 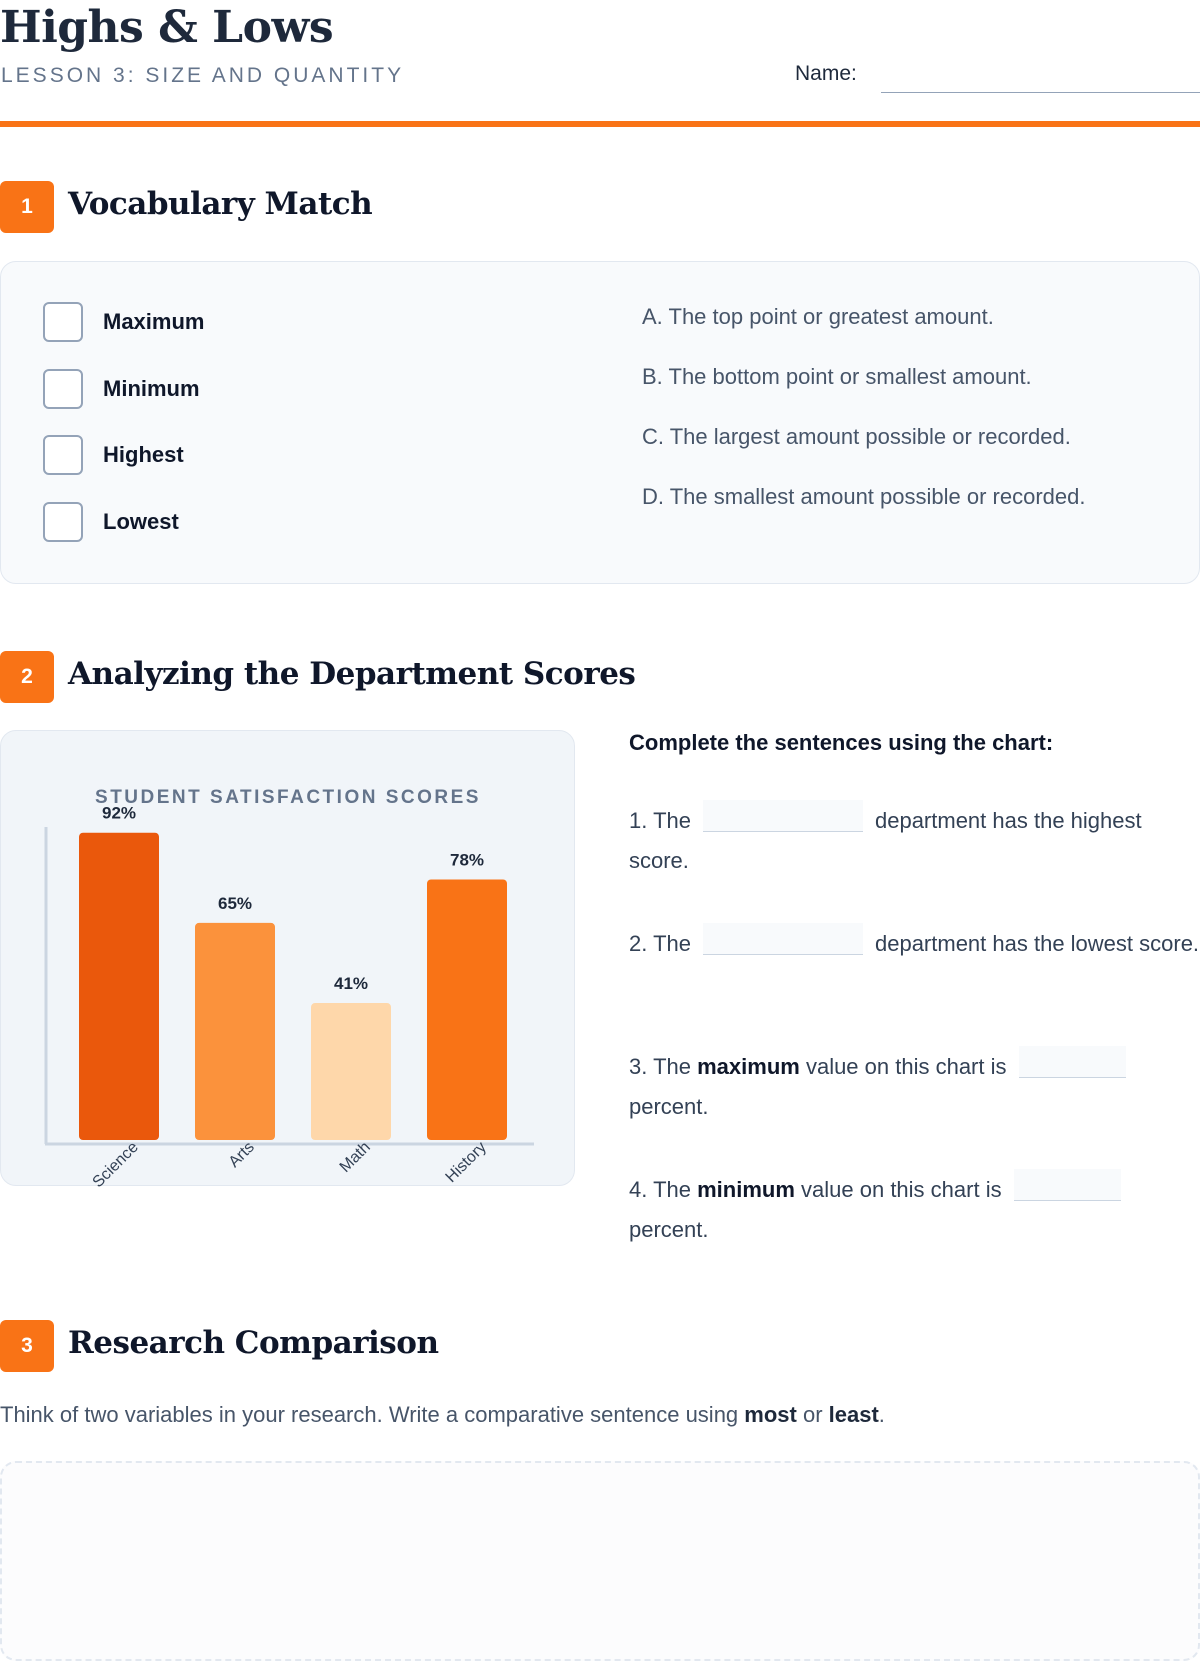 What do you see at coordinates (143, 454) in the screenshot?
I see `term-label: Highest` at bounding box center [143, 454].